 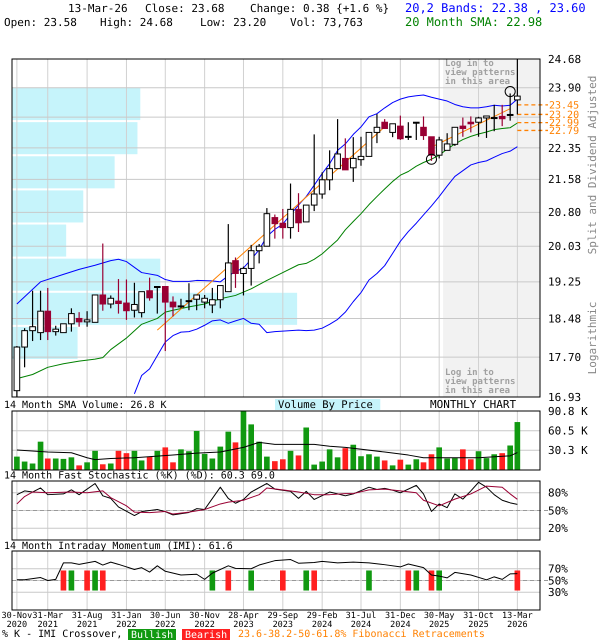 I want to click on y-tick-label: 90.8 K, so click(x=568, y=411).